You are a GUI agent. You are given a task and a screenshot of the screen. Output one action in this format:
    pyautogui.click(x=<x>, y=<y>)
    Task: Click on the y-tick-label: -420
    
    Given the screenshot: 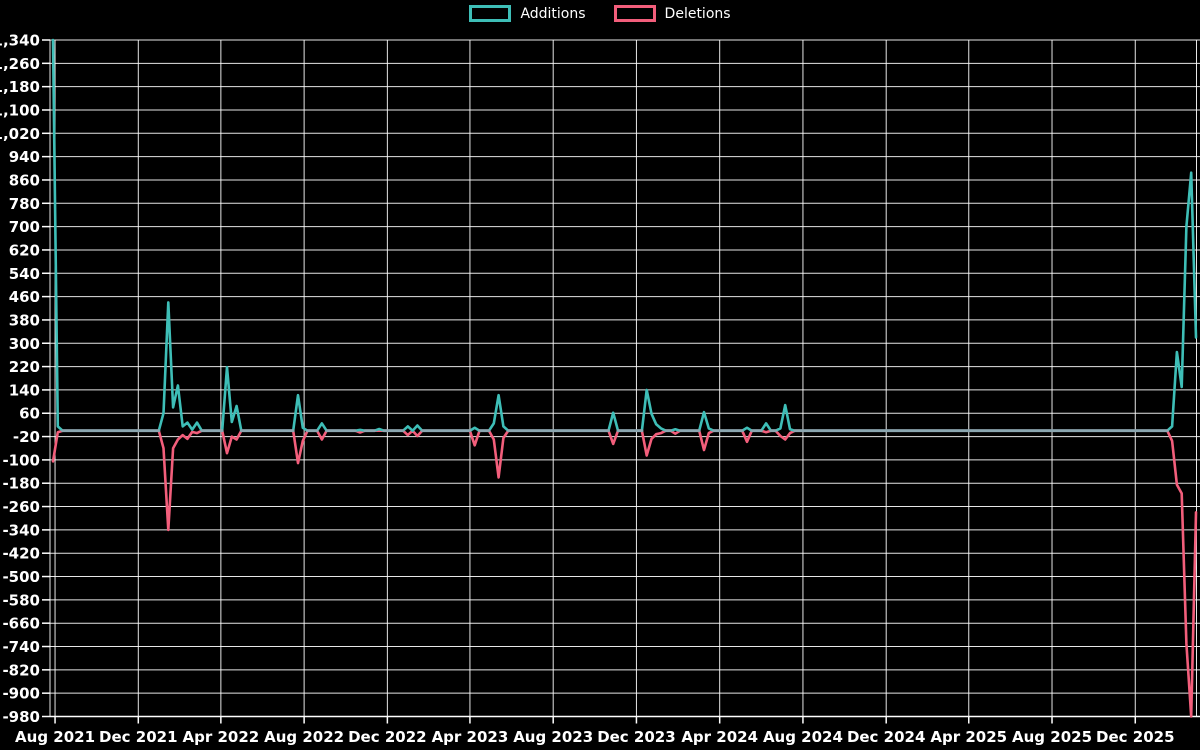 What is the action you would take?
    pyautogui.click(x=21, y=554)
    